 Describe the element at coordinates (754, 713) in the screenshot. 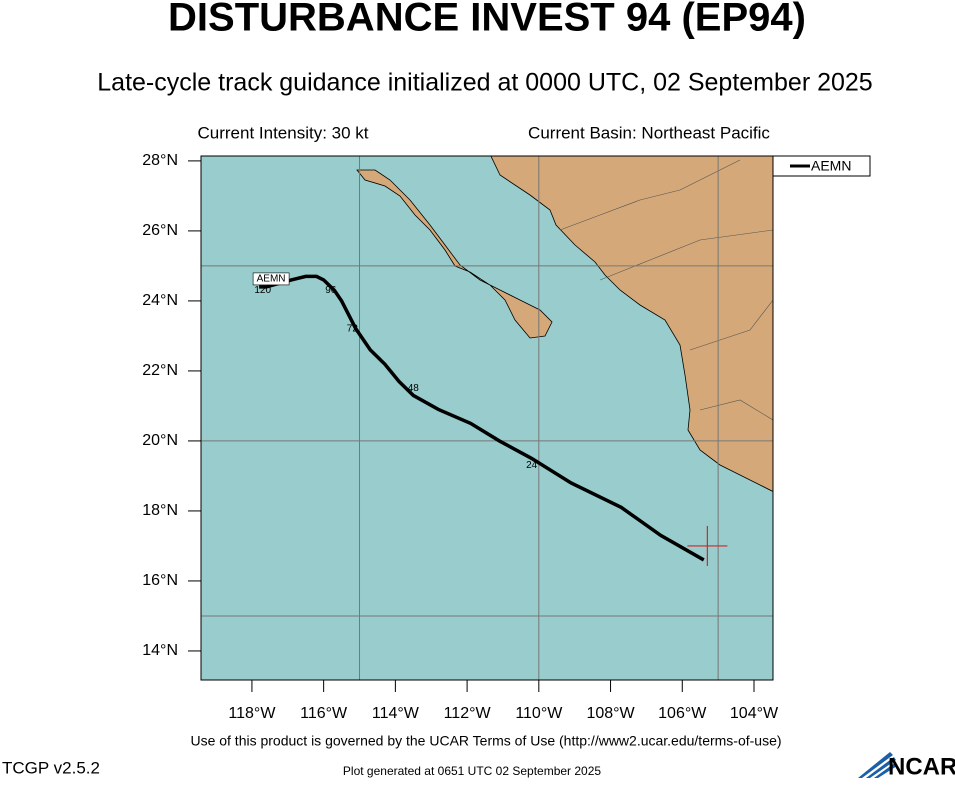

I see `x-tick-label: 104°W` at that location.